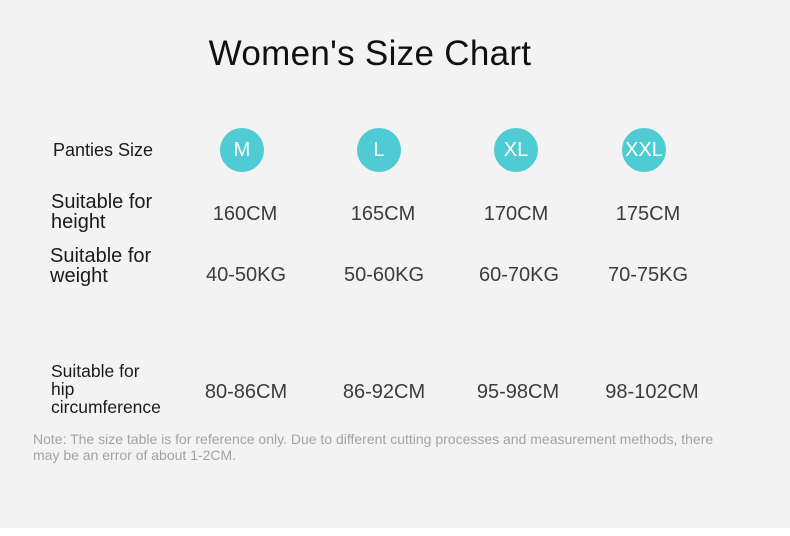 This screenshot has height=536, width=790. Describe the element at coordinates (103, 150) in the screenshot. I see `row-label-size: Panties Size` at that location.